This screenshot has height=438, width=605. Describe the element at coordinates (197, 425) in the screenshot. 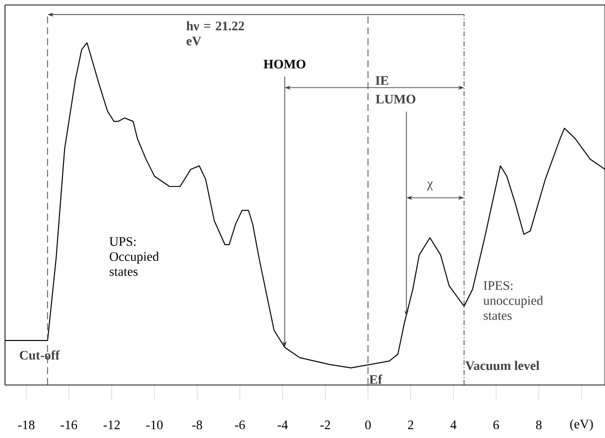

I see `x-tick-label: -8` at that location.